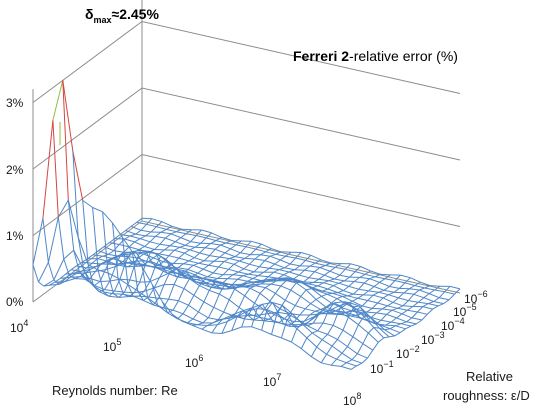 This screenshot has width=550, height=411. I want to click on z-tick-label-0: 0%, so click(15, 302).